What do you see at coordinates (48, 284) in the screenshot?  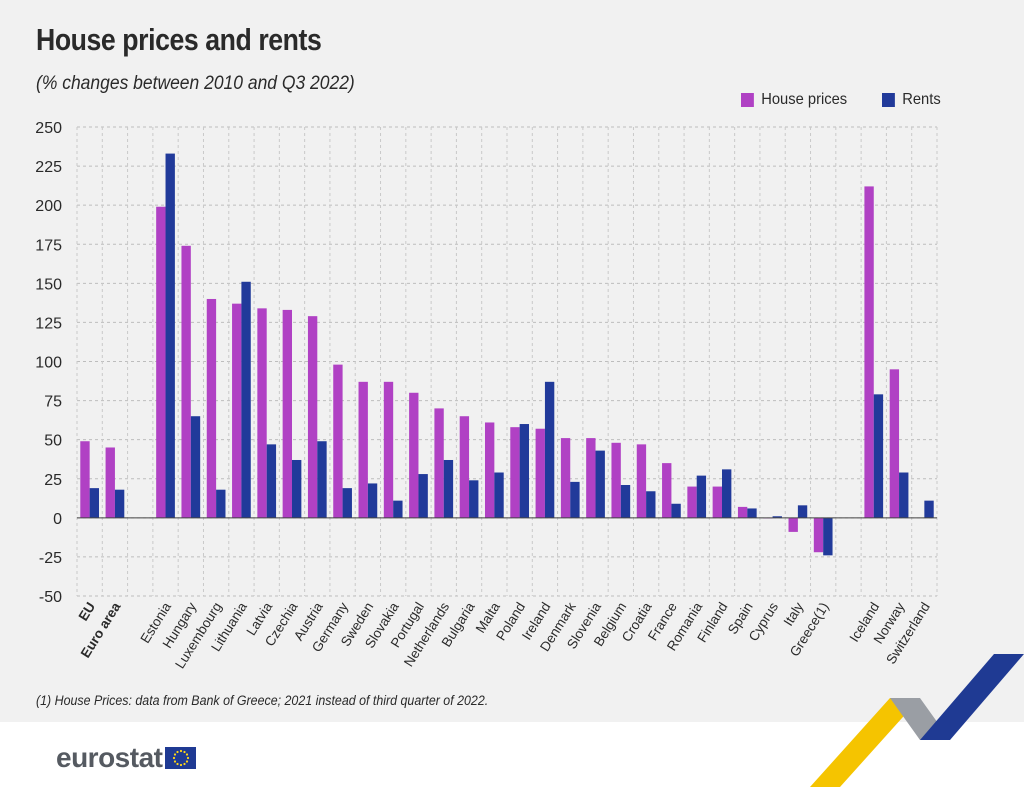 I see `y-tick-label: 150` at bounding box center [48, 284].